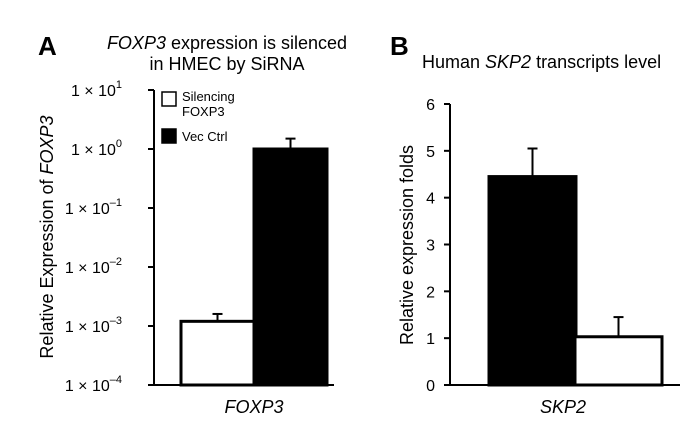  I want to click on panel-a-title-line2: in HMEC by SiRNA, so click(226, 64).